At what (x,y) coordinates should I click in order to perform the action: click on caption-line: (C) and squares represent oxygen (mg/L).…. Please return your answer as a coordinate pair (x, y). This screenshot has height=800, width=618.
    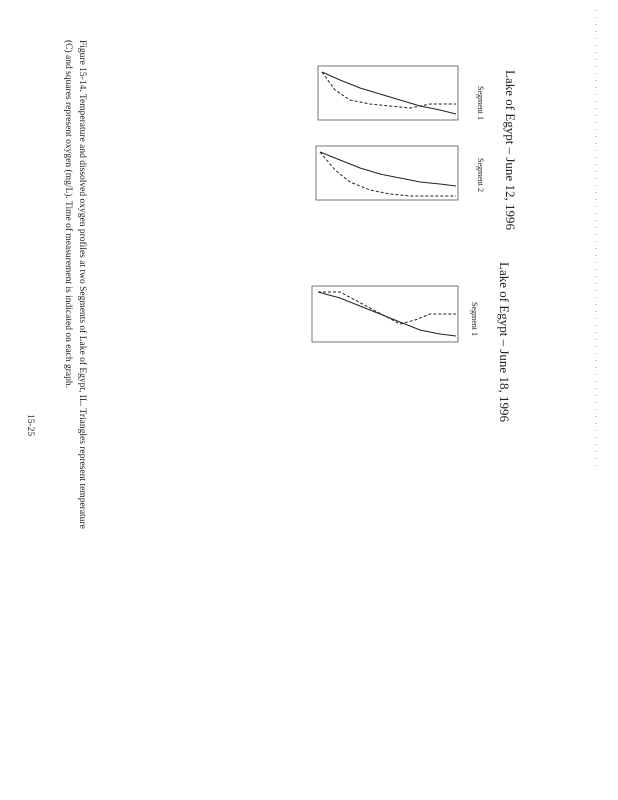
    Looking at the image, I should click on (68, 214).